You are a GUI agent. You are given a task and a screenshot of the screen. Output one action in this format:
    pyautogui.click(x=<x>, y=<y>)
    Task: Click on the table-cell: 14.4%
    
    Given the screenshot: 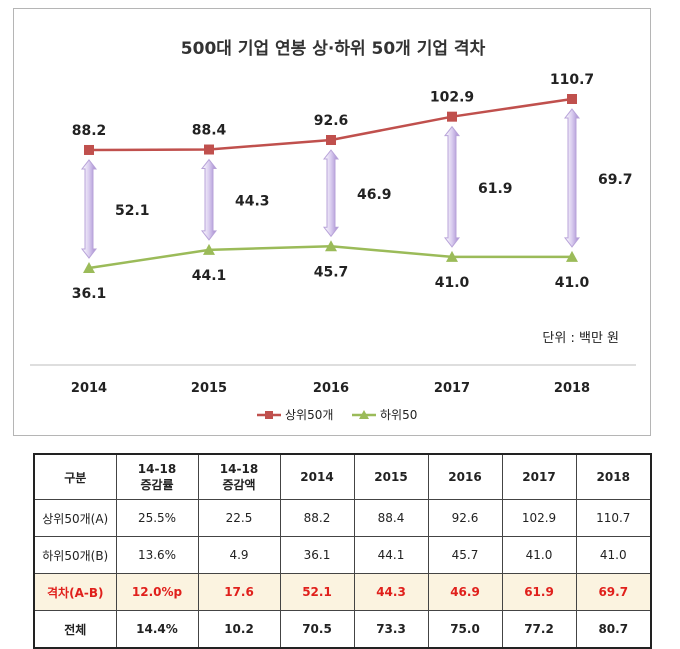 What is the action you would take?
    pyautogui.click(x=157, y=629)
    